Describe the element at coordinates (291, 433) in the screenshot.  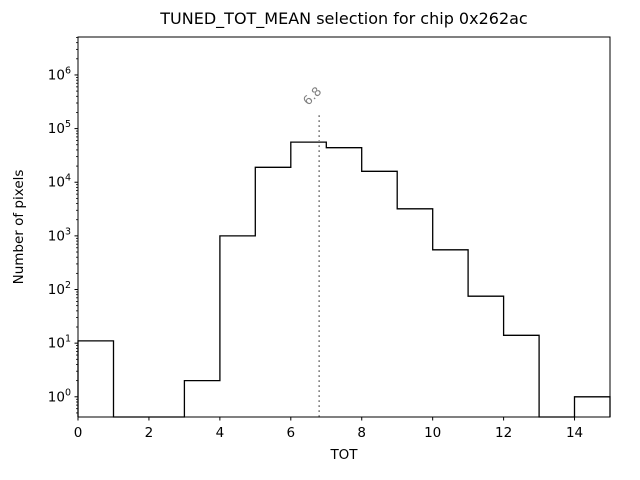
I see `x-tick-label: 6` at that location.